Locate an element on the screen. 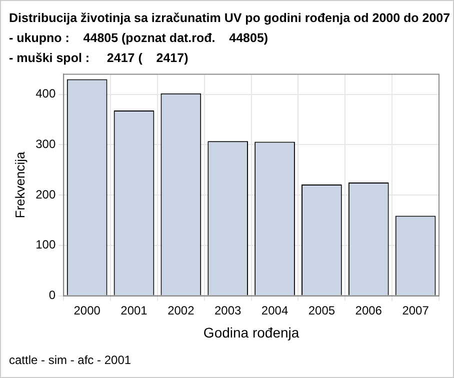 The width and height of the screenshot is (454, 378). y-tick-label: 0 is located at coordinates (52, 295).